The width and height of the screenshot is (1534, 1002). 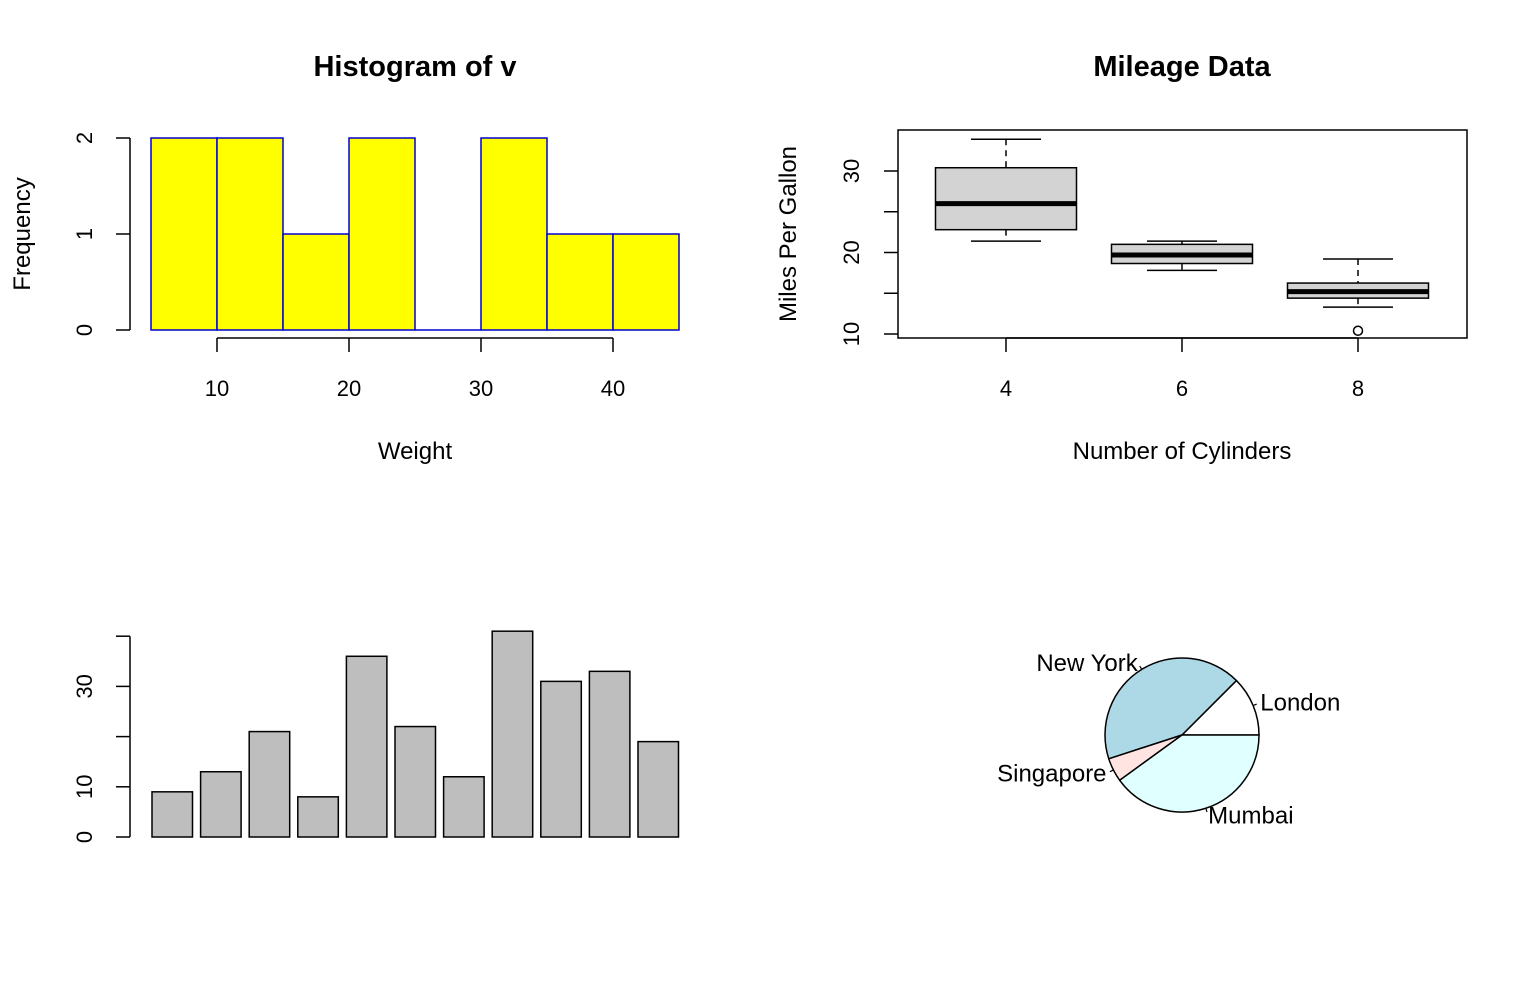 What do you see at coordinates (851, 252) in the screenshot?
I see `boxplot-y-tick-label: 20` at bounding box center [851, 252].